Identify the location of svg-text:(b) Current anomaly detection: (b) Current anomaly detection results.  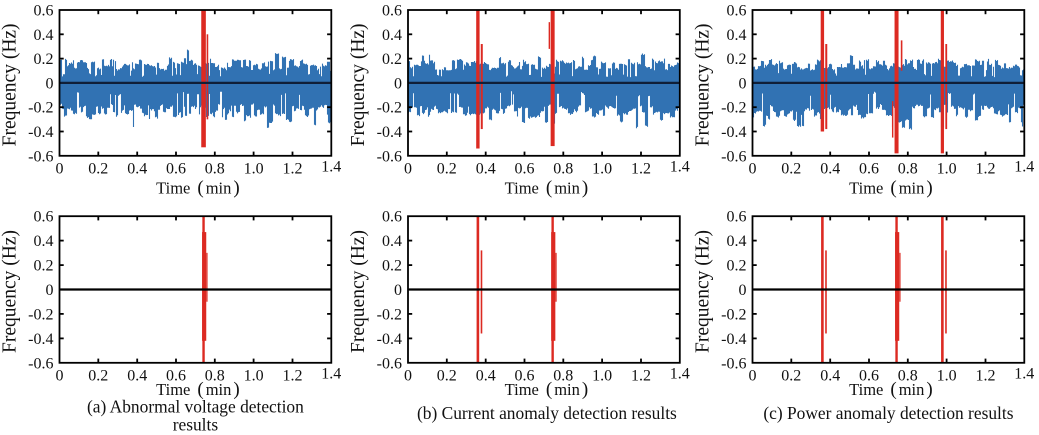
(547, 413).